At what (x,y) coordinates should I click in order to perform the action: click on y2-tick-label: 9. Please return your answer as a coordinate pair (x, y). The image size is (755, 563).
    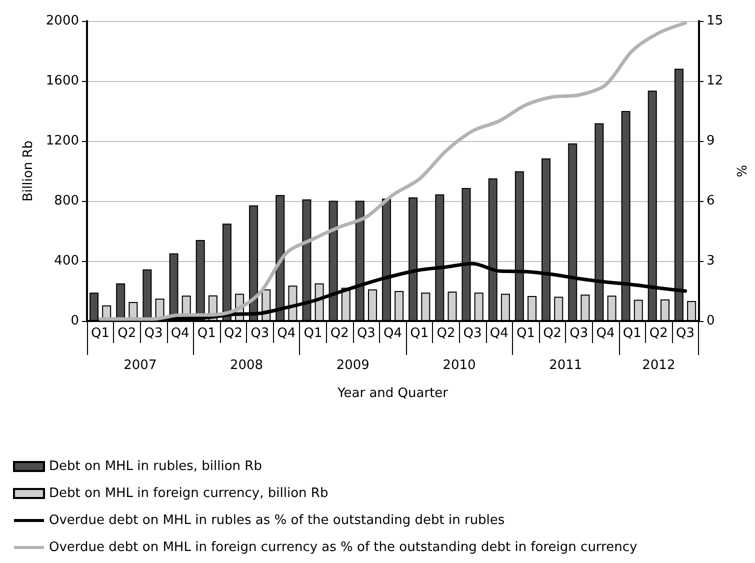
    Looking at the image, I should click on (710, 141).